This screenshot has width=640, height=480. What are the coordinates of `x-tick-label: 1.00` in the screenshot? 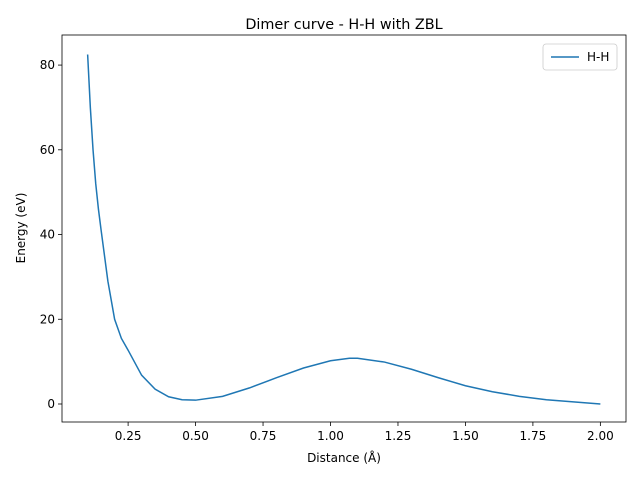 It's located at (330, 436).